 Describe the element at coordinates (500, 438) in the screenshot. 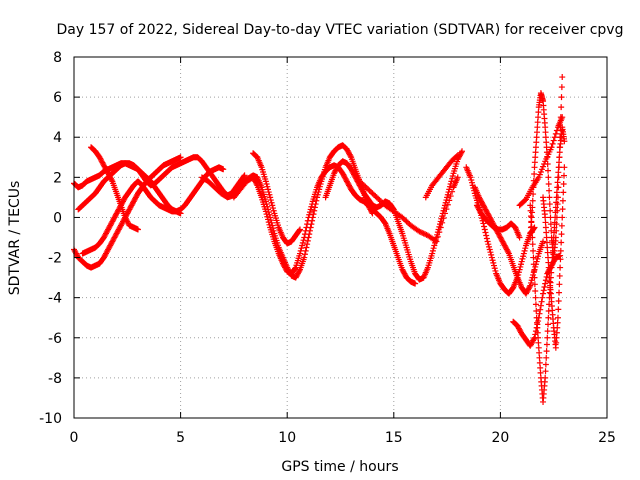

I see `x-tick-label: 20` at that location.